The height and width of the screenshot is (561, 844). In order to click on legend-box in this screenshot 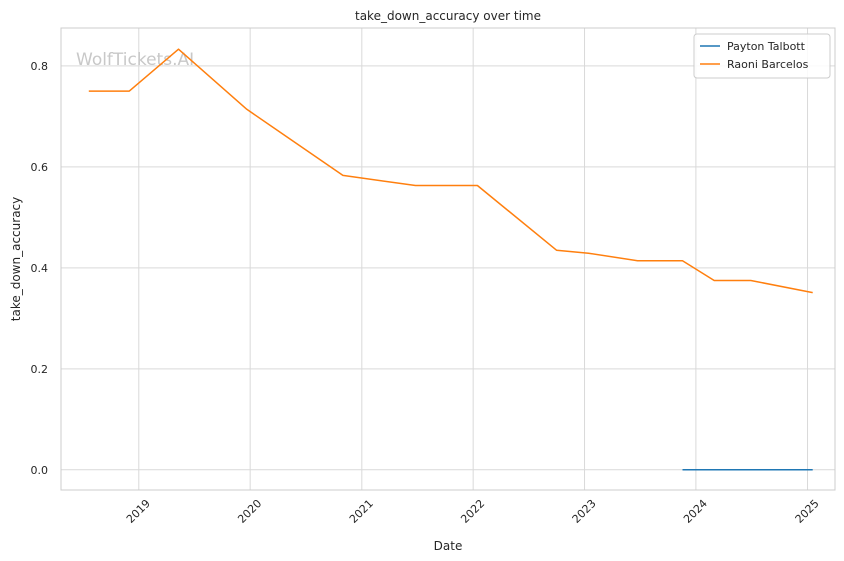, I will do `click(762, 56)`.